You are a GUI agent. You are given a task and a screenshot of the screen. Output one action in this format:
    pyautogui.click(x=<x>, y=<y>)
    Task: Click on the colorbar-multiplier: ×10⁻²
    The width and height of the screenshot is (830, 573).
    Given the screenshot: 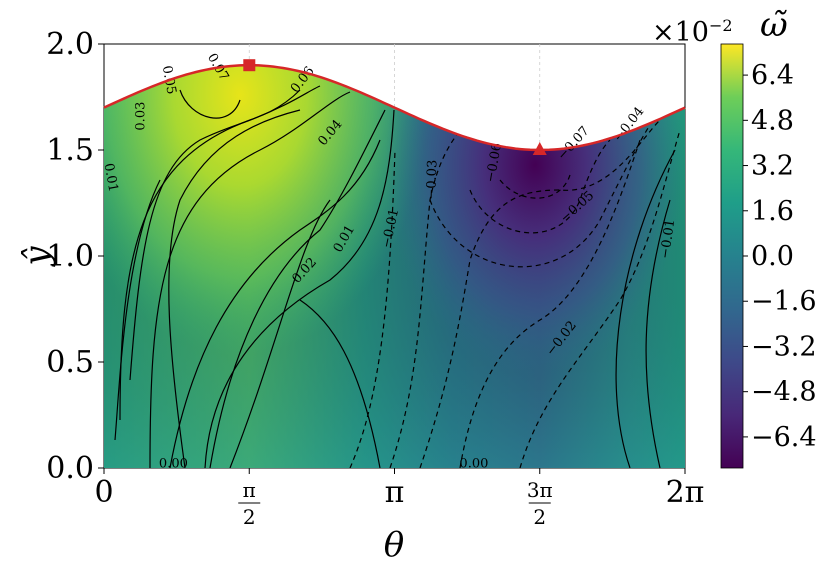 What is the action you would take?
    pyautogui.click(x=692, y=32)
    